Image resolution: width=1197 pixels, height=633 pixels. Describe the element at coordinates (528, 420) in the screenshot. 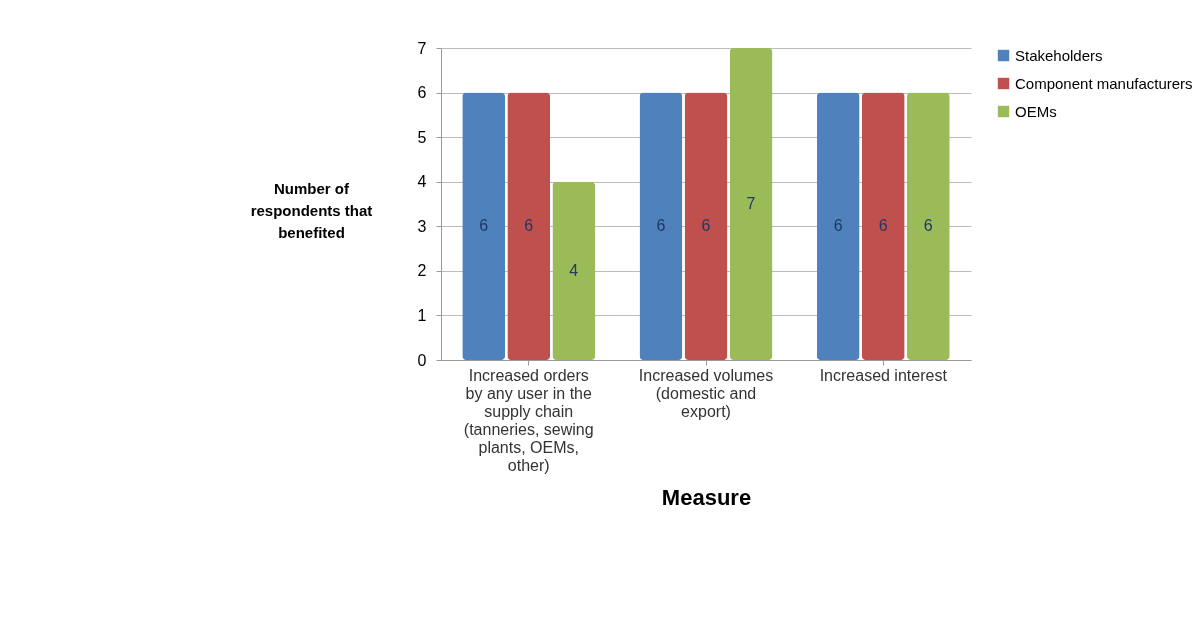

I see `x-tick-label: Increased orders by any user in the supply chain (tanneries, sewing plants, OEMs, other)` at that location.